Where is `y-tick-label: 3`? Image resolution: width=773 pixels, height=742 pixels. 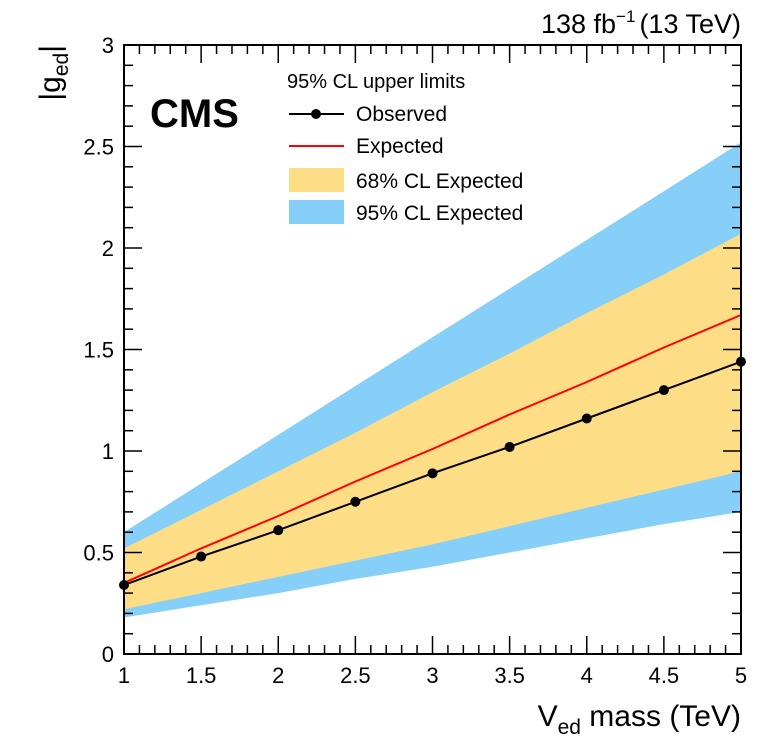
y-tick-label: 3 is located at coordinates (108, 45).